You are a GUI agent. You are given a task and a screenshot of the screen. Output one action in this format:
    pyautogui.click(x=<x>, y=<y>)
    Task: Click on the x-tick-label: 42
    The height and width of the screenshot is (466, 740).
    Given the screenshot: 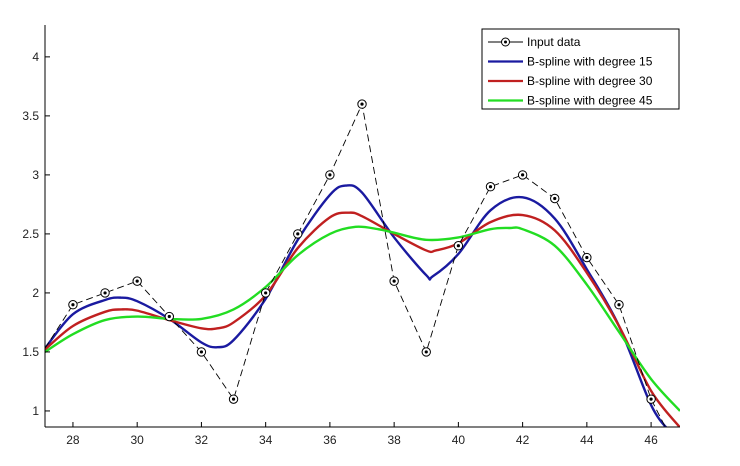 What is the action you would take?
    pyautogui.click(x=523, y=440)
    